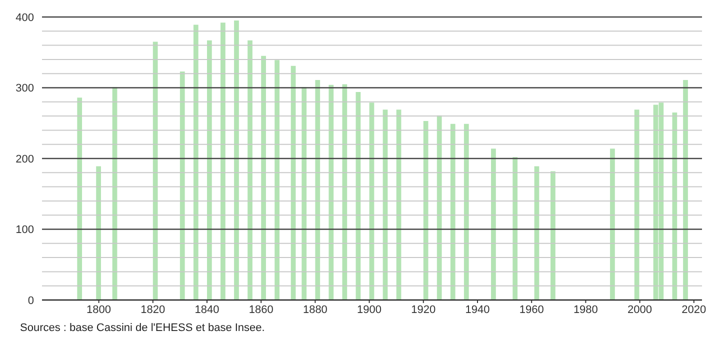  Describe the element at coordinates (261, 310) in the screenshot. I see `x-tick-label: 1860` at that location.